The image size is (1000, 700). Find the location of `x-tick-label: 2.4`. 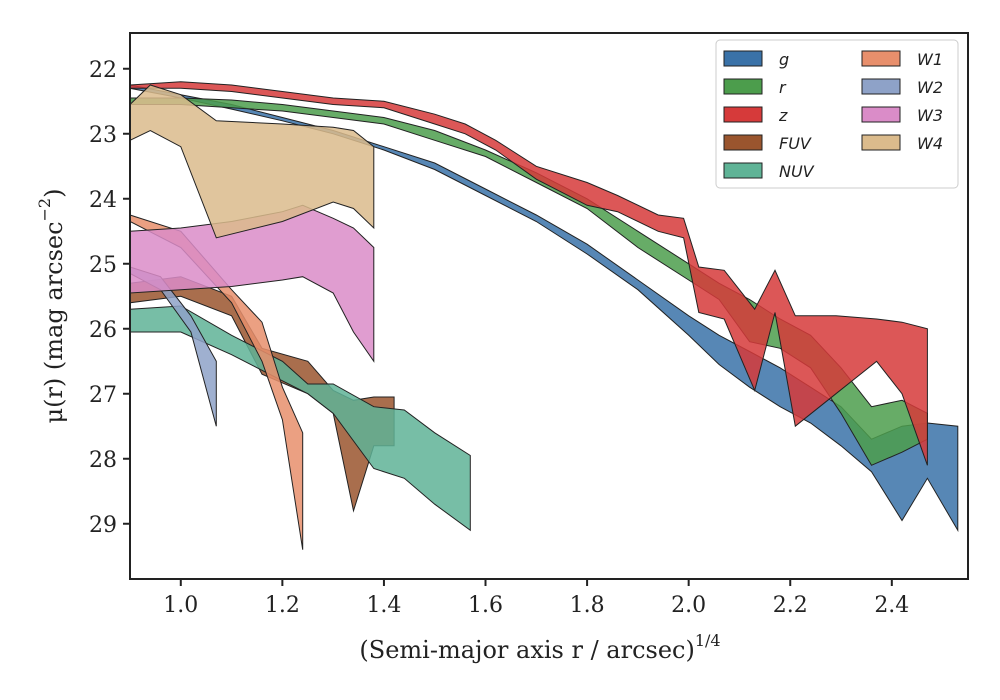

x-tick-label: 2.4 is located at coordinates (891, 605).